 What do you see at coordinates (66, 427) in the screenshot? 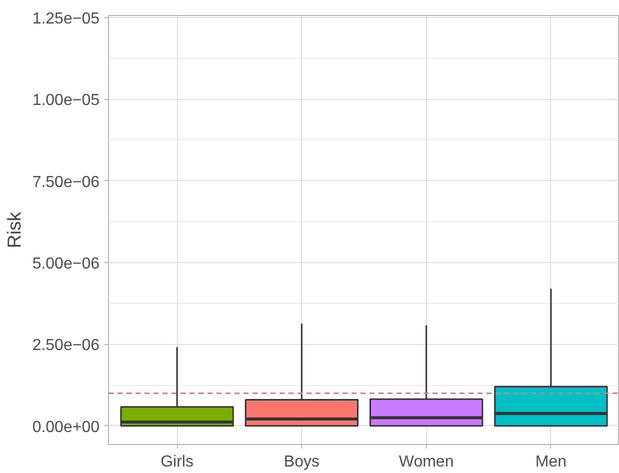
I see `y-tick-label: 0.00e+00` at bounding box center [66, 427].